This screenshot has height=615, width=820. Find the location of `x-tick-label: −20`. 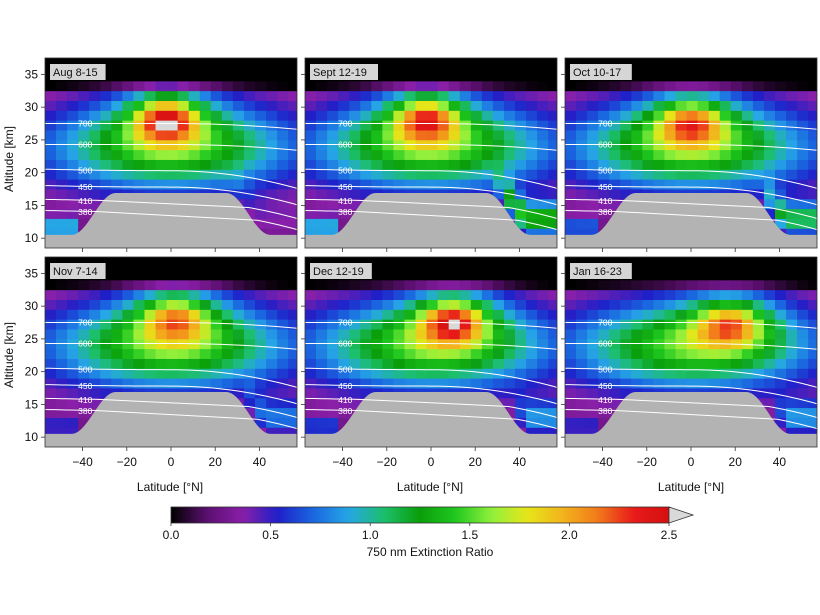

x-tick-label: −20 is located at coordinates (127, 462).